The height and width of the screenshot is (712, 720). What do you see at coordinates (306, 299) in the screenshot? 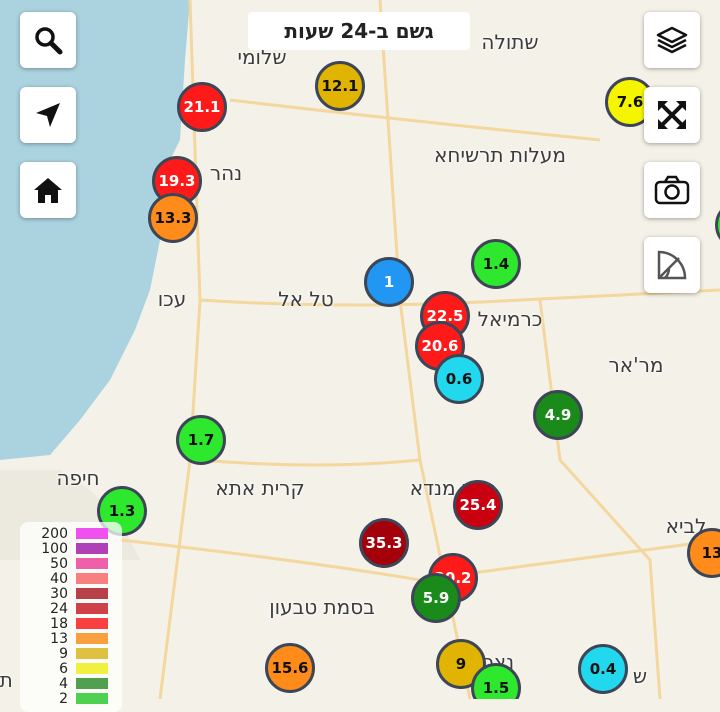
I see `town-label: טל אל` at bounding box center [306, 299].